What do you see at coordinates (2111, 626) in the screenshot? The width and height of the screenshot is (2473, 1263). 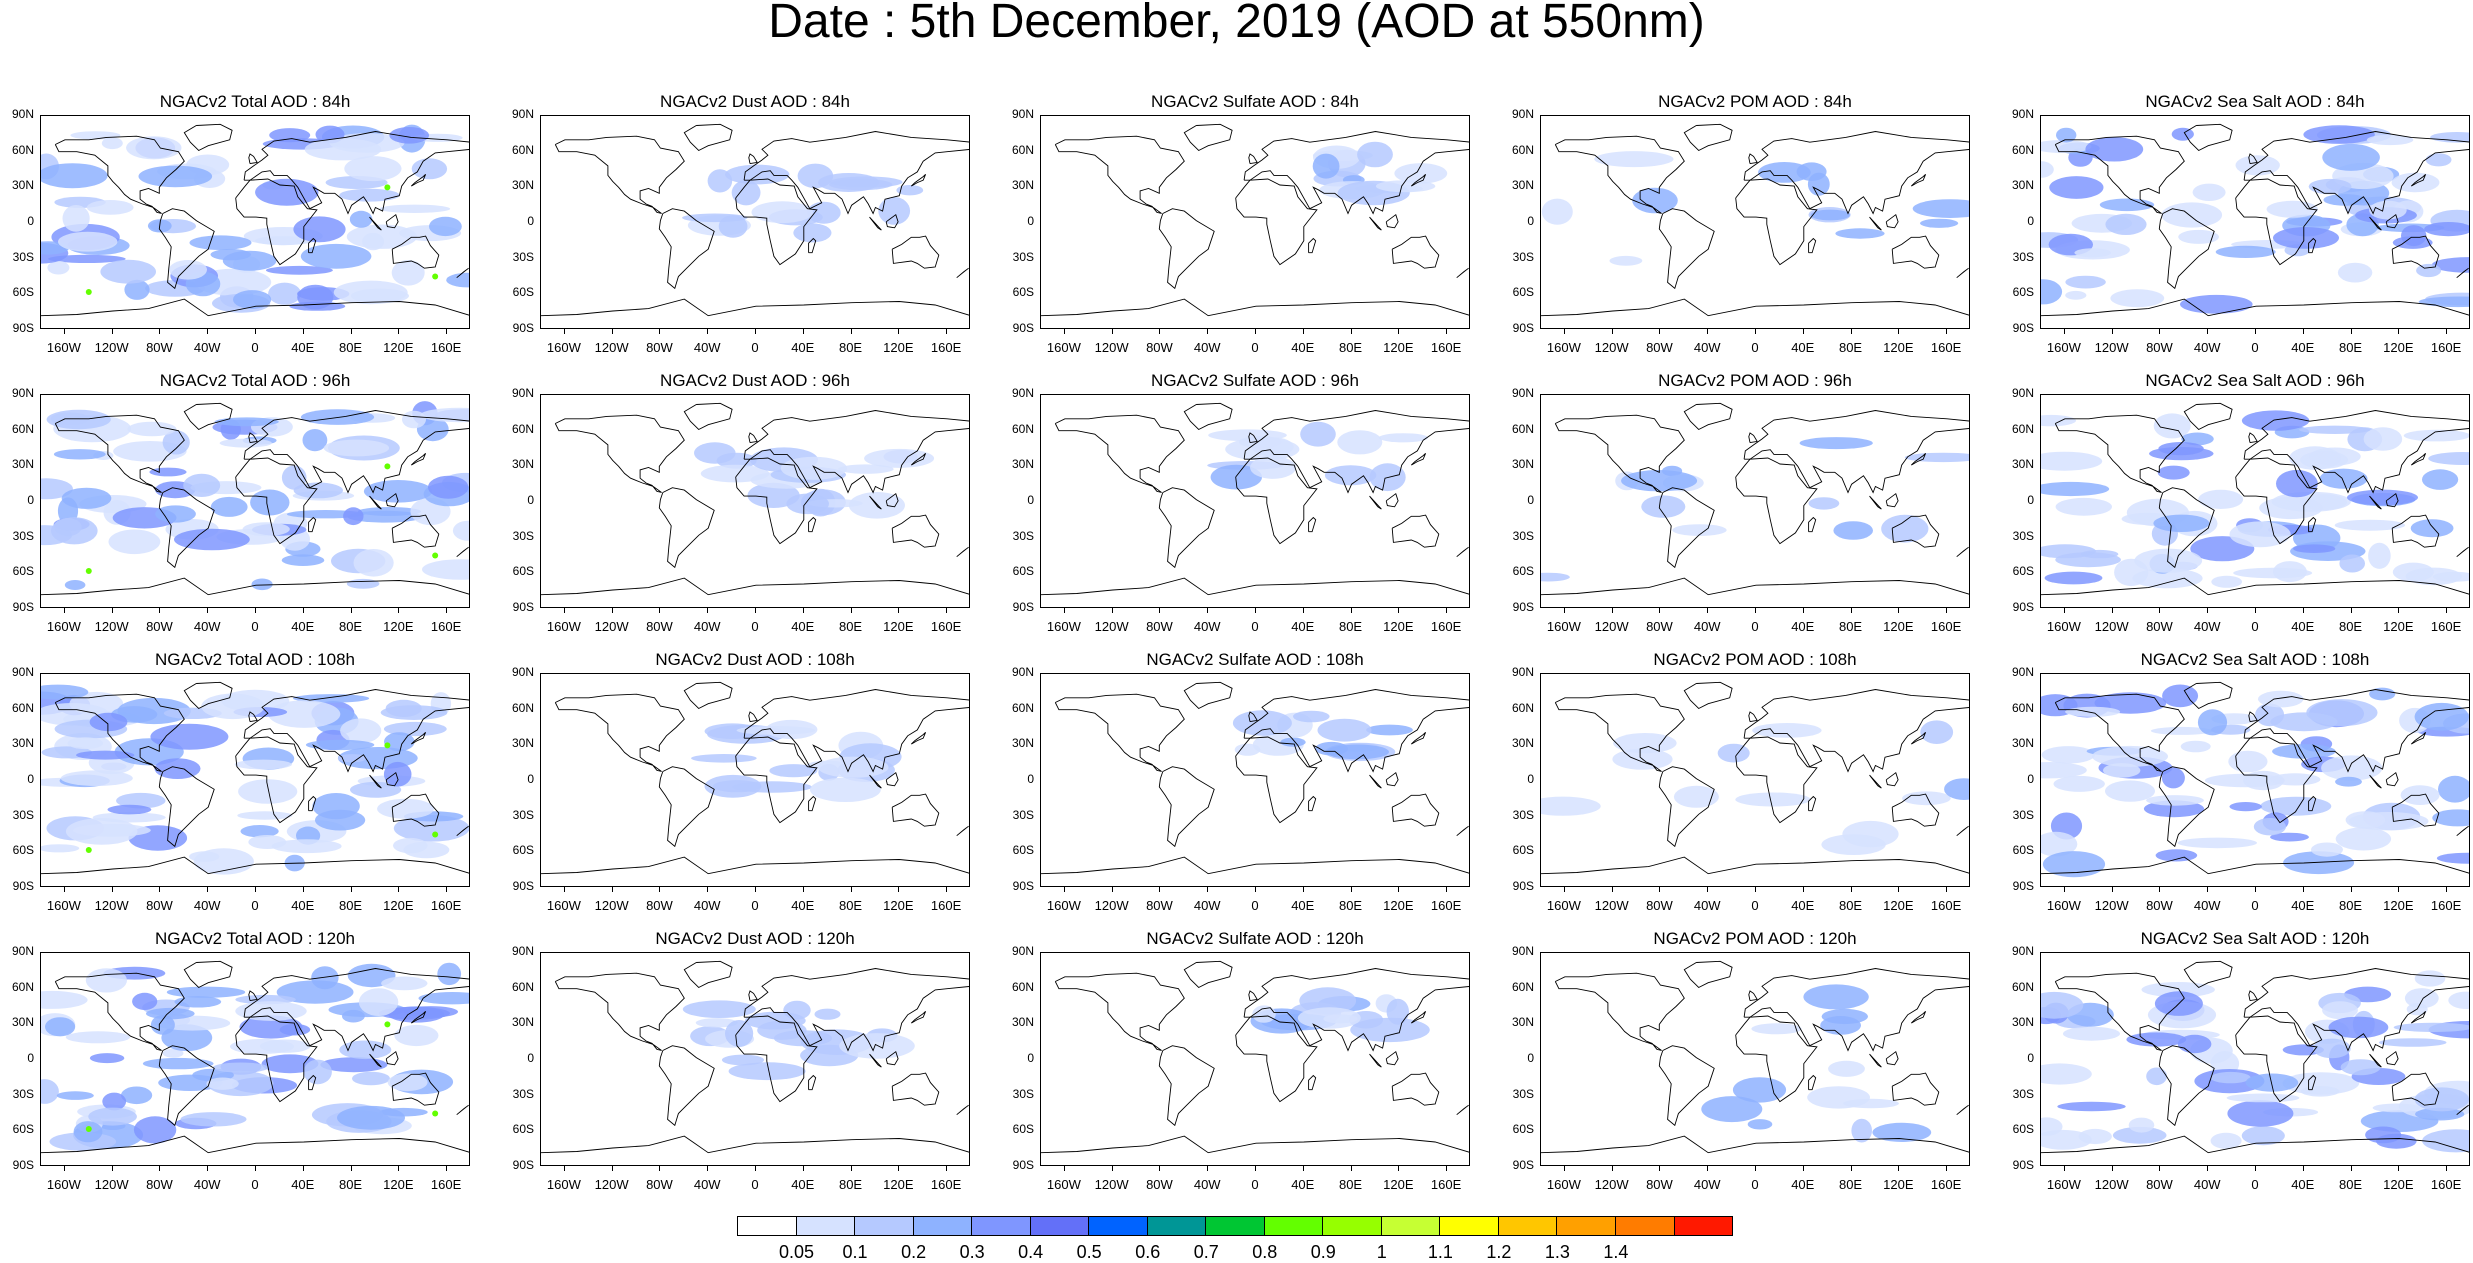 I see `longitude-label: 120W` at bounding box center [2111, 626].